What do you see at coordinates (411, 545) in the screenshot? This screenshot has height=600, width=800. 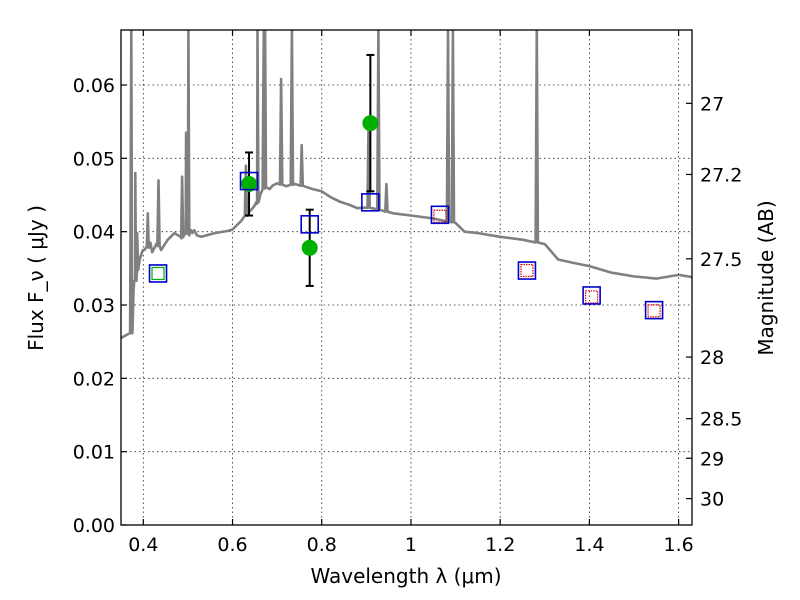 I see `x-tick-label: 1` at bounding box center [411, 545].